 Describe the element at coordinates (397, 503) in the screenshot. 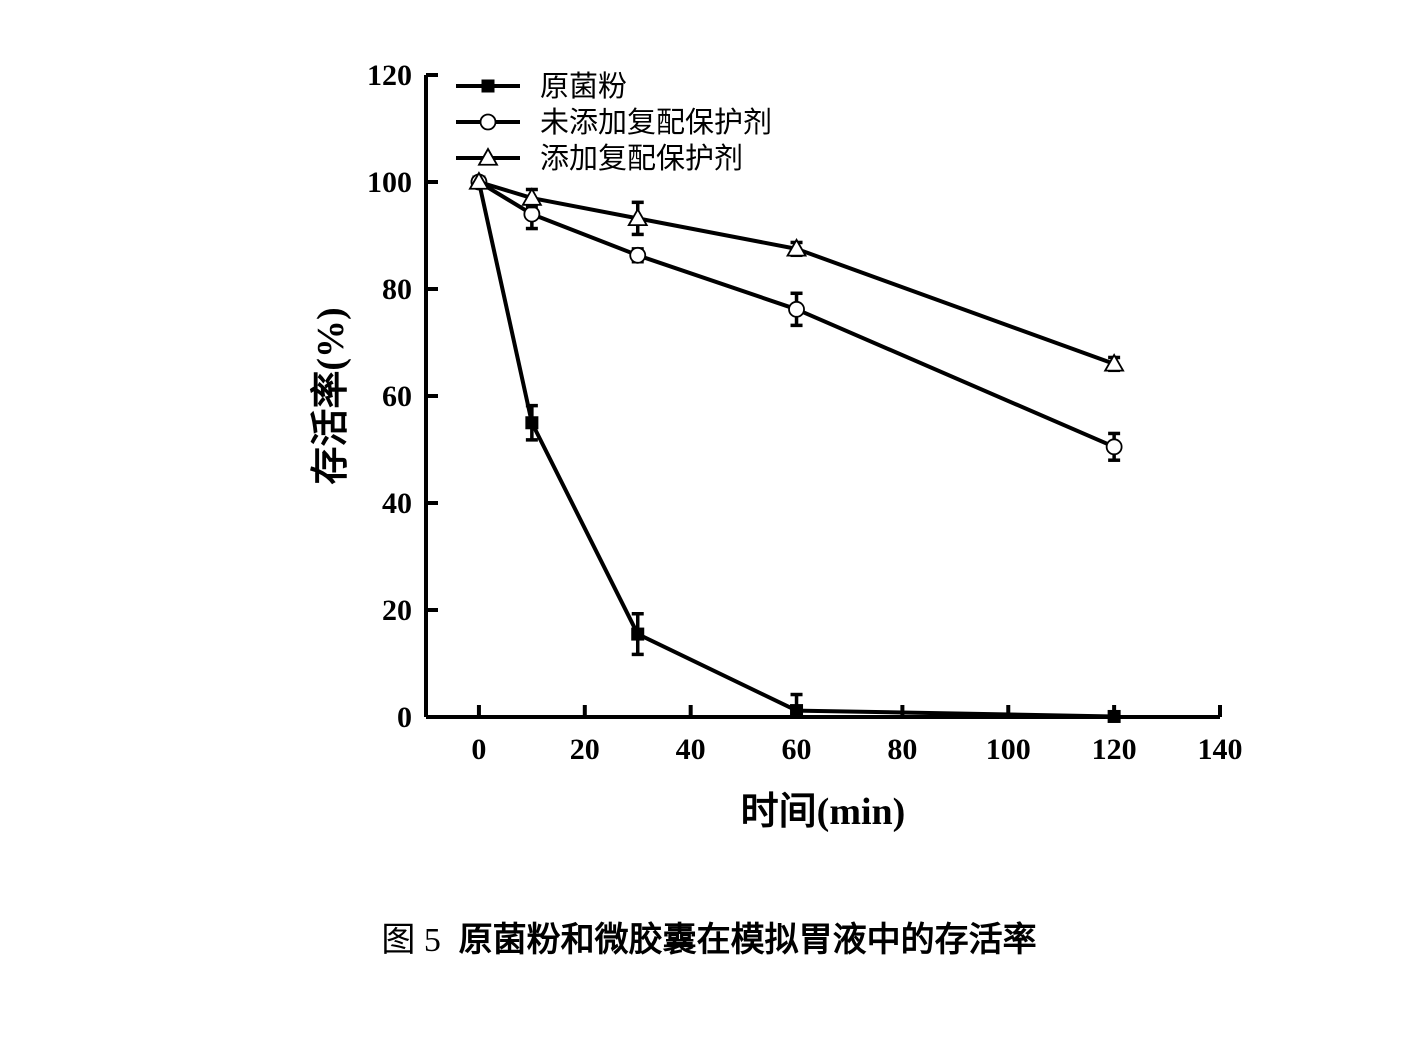

I see `y-tick-label: 40` at that location.